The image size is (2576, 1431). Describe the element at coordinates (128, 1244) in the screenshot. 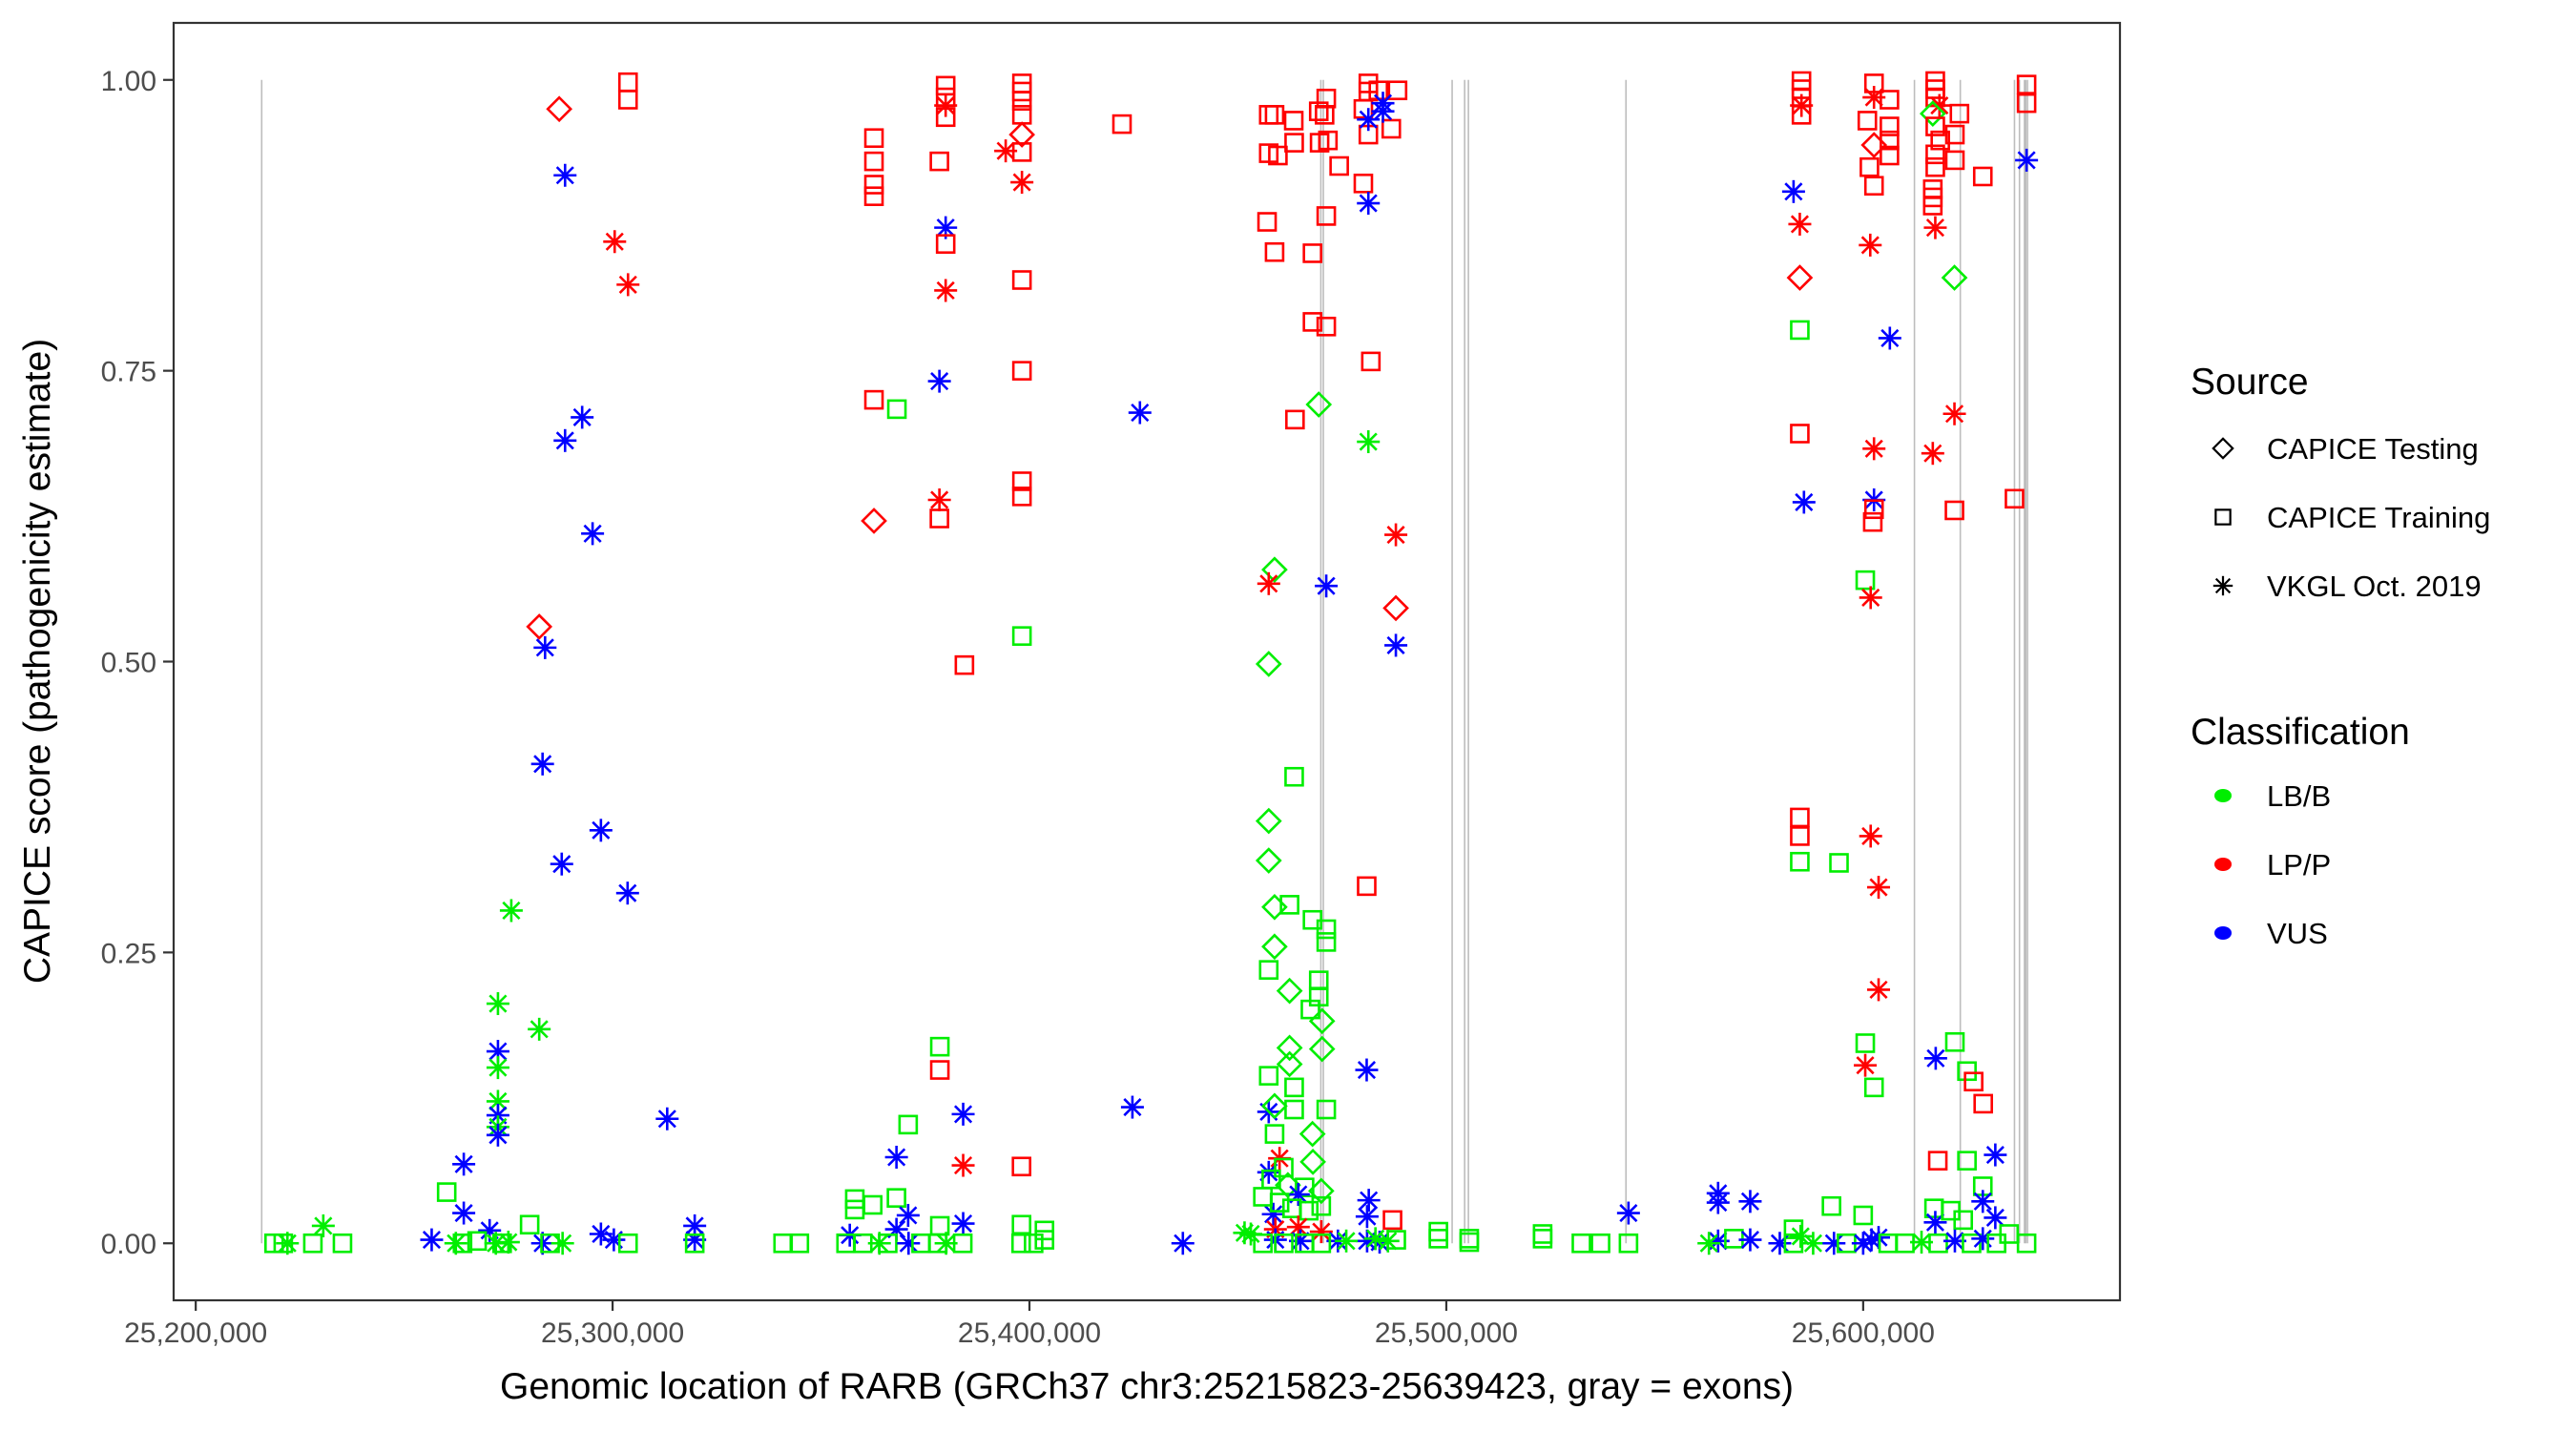

I see `y-tick-label: 0.00` at that location.